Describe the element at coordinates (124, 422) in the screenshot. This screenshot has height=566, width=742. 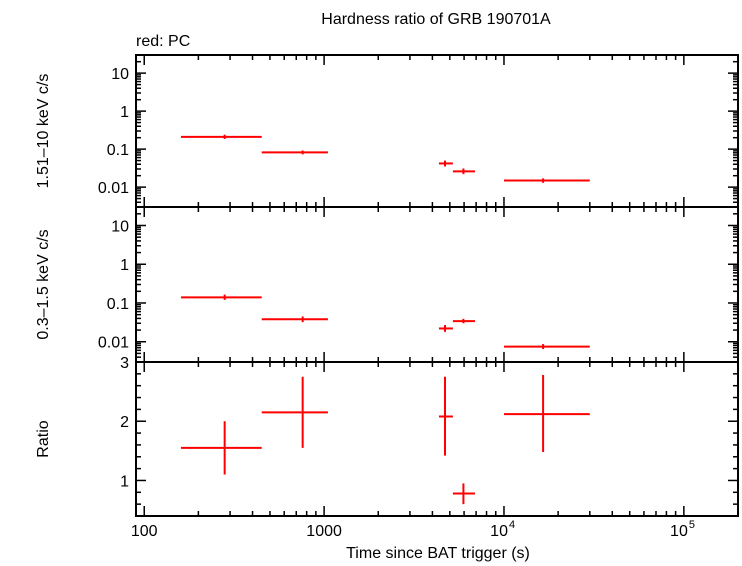
I see `y-tick-label: 2` at that location.